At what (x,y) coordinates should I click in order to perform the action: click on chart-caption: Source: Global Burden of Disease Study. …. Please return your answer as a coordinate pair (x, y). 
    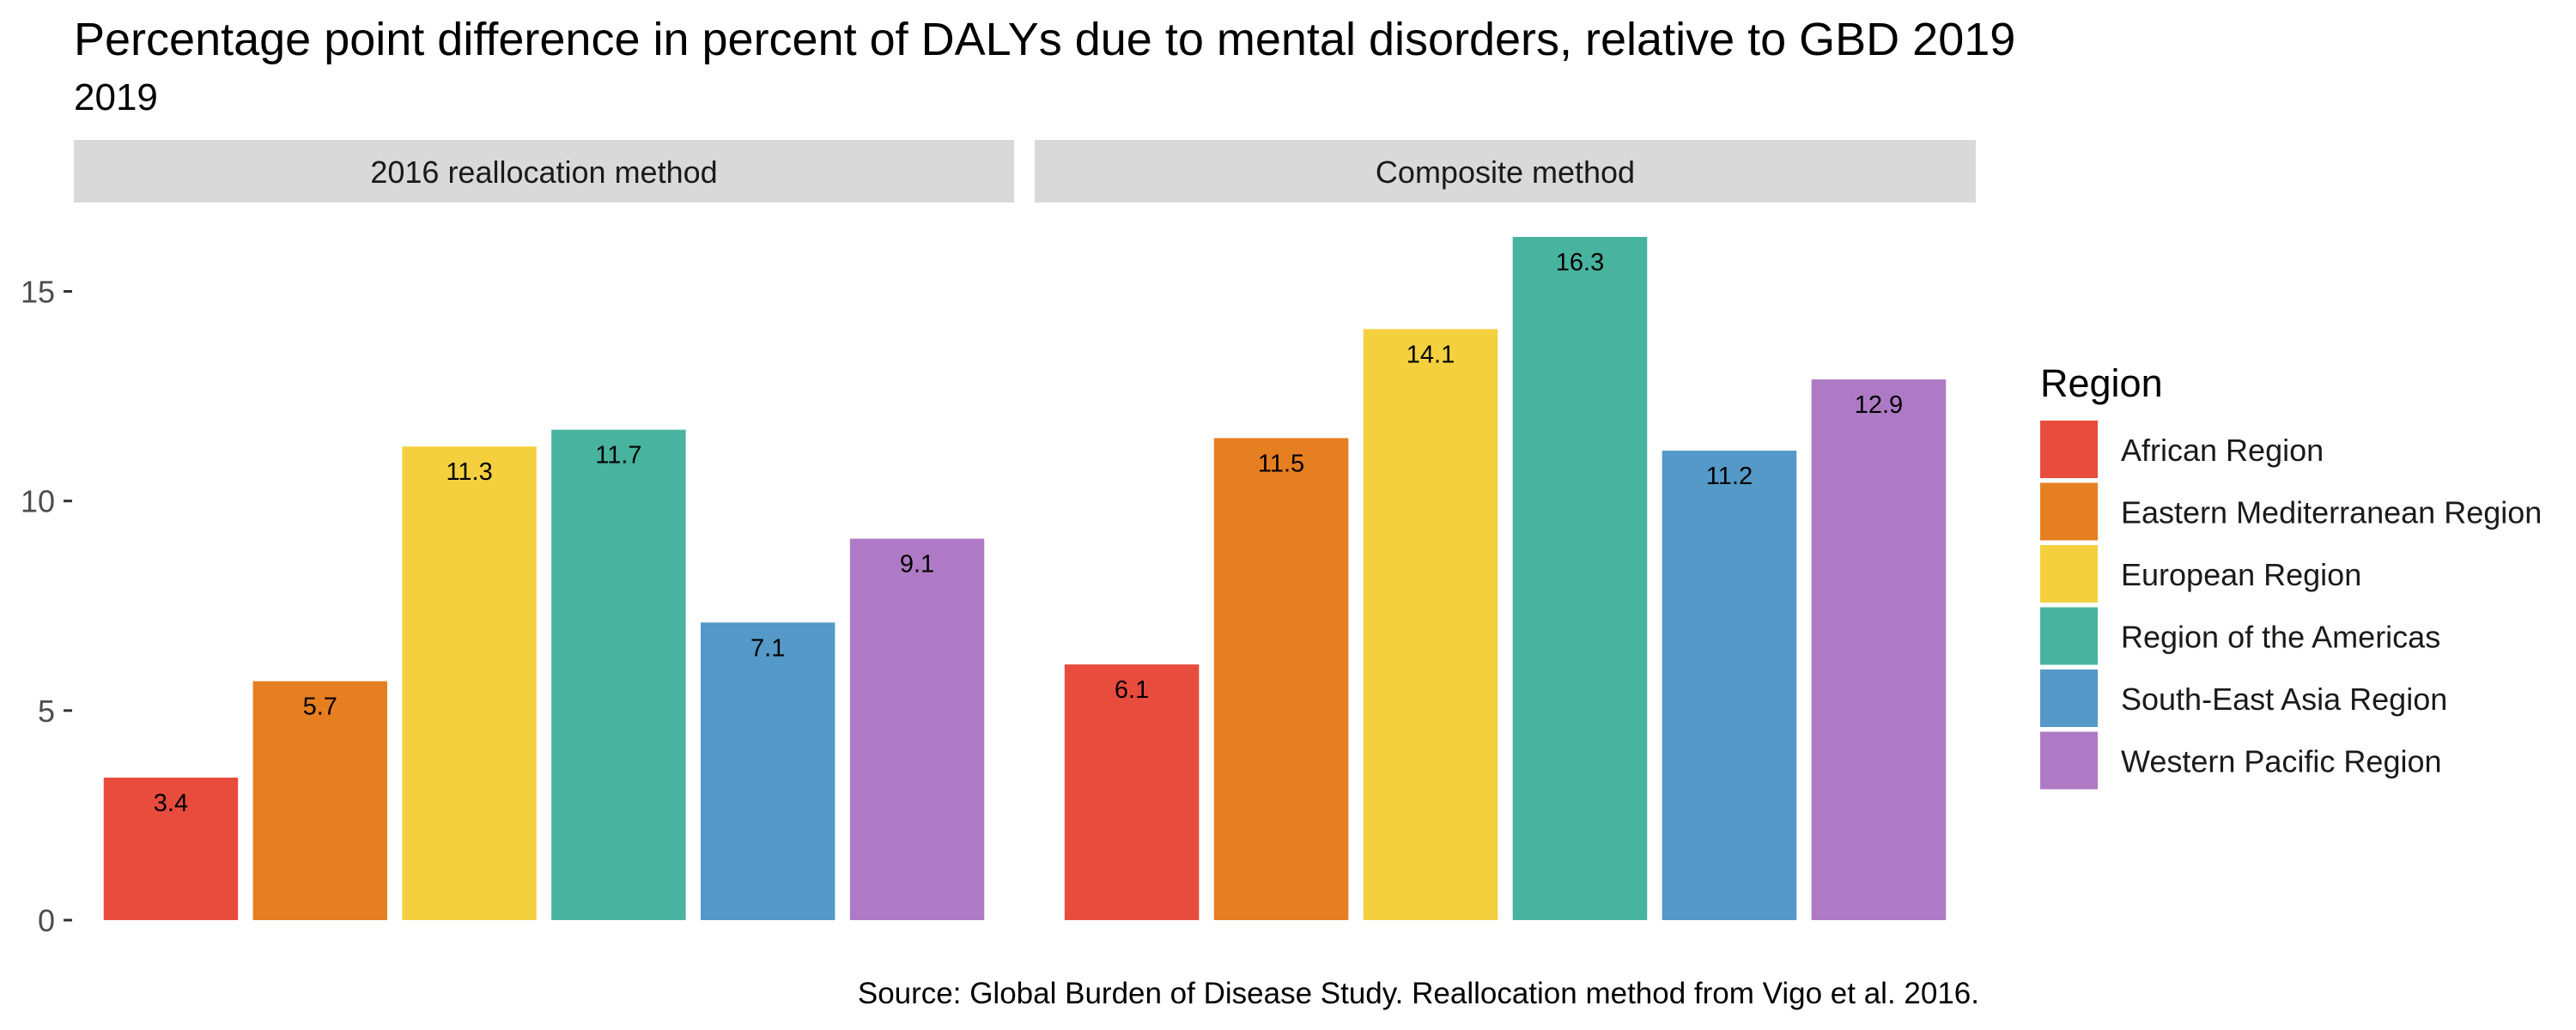
    Looking at the image, I should click on (1418, 993).